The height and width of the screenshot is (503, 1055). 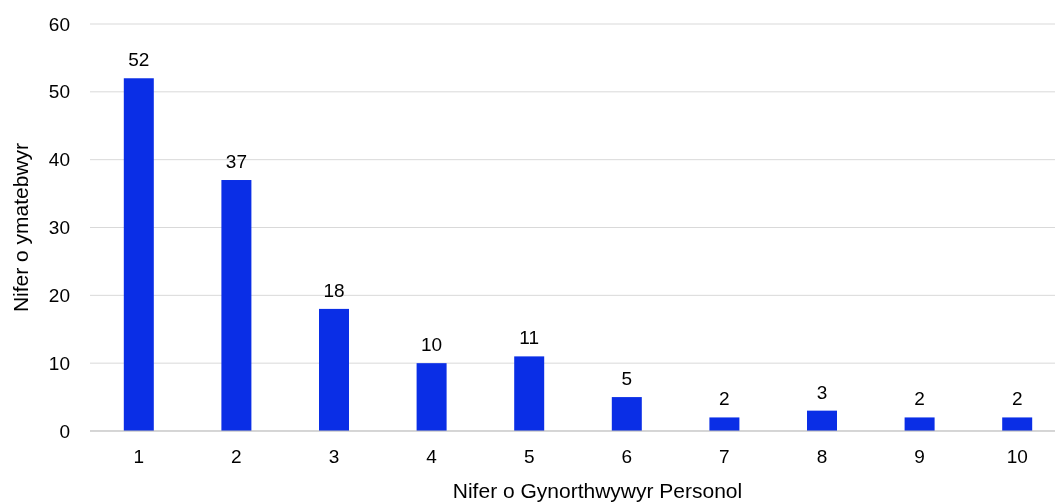 What do you see at coordinates (529, 338) in the screenshot?
I see `data-label: 11` at bounding box center [529, 338].